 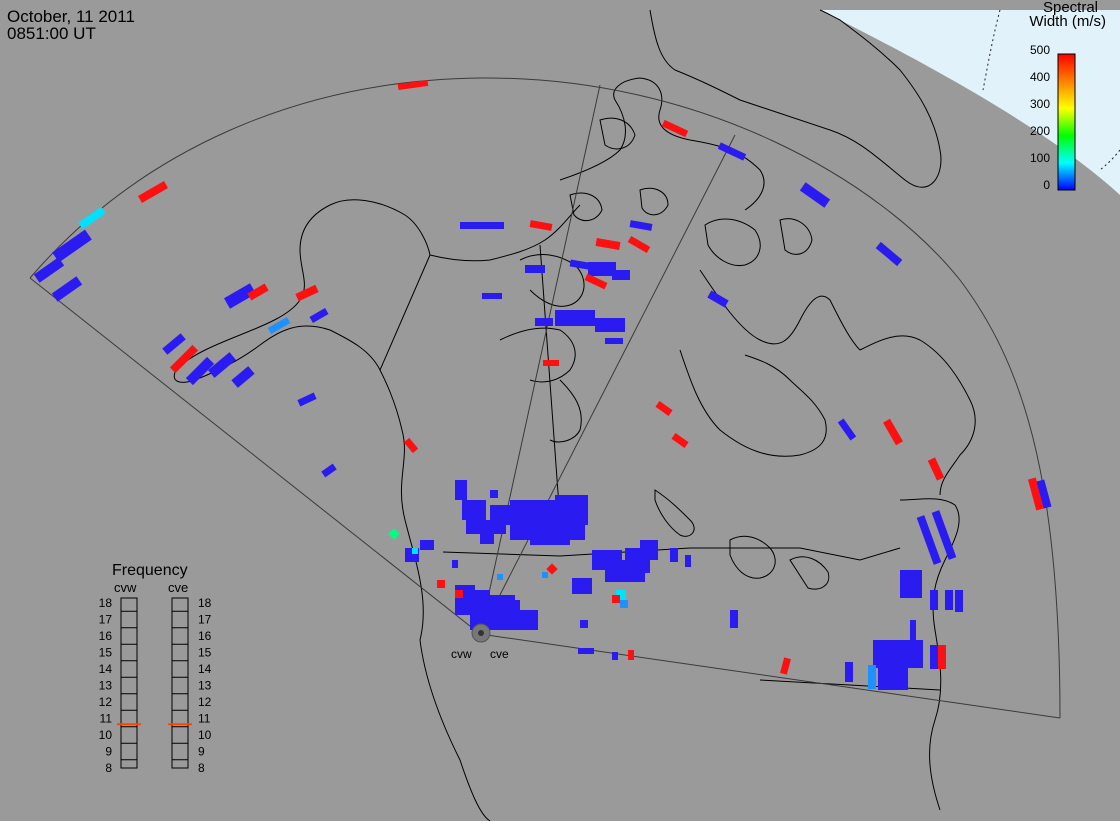 What do you see at coordinates (125, 587) in the screenshot?
I see `frequency-station-cvw: cvw` at bounding box center [125, 587].